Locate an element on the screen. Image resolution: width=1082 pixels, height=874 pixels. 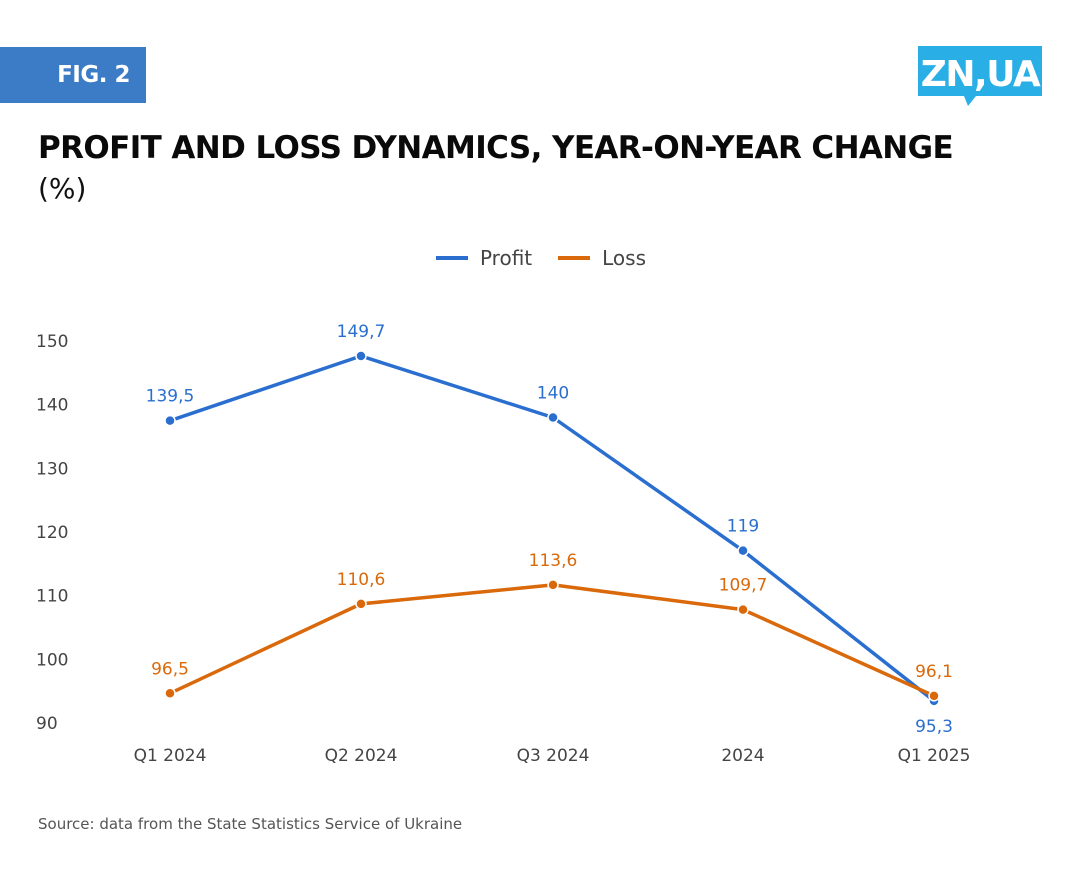
data-label-loss: 96,5 is located at coordinates (170, 669).